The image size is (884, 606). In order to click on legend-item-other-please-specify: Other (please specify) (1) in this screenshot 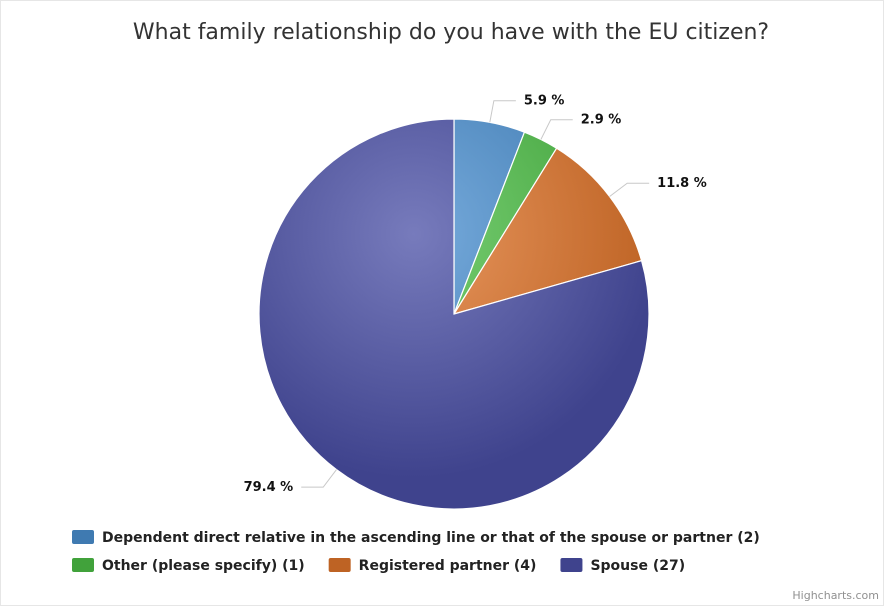, I will do `click(188, 566)`.